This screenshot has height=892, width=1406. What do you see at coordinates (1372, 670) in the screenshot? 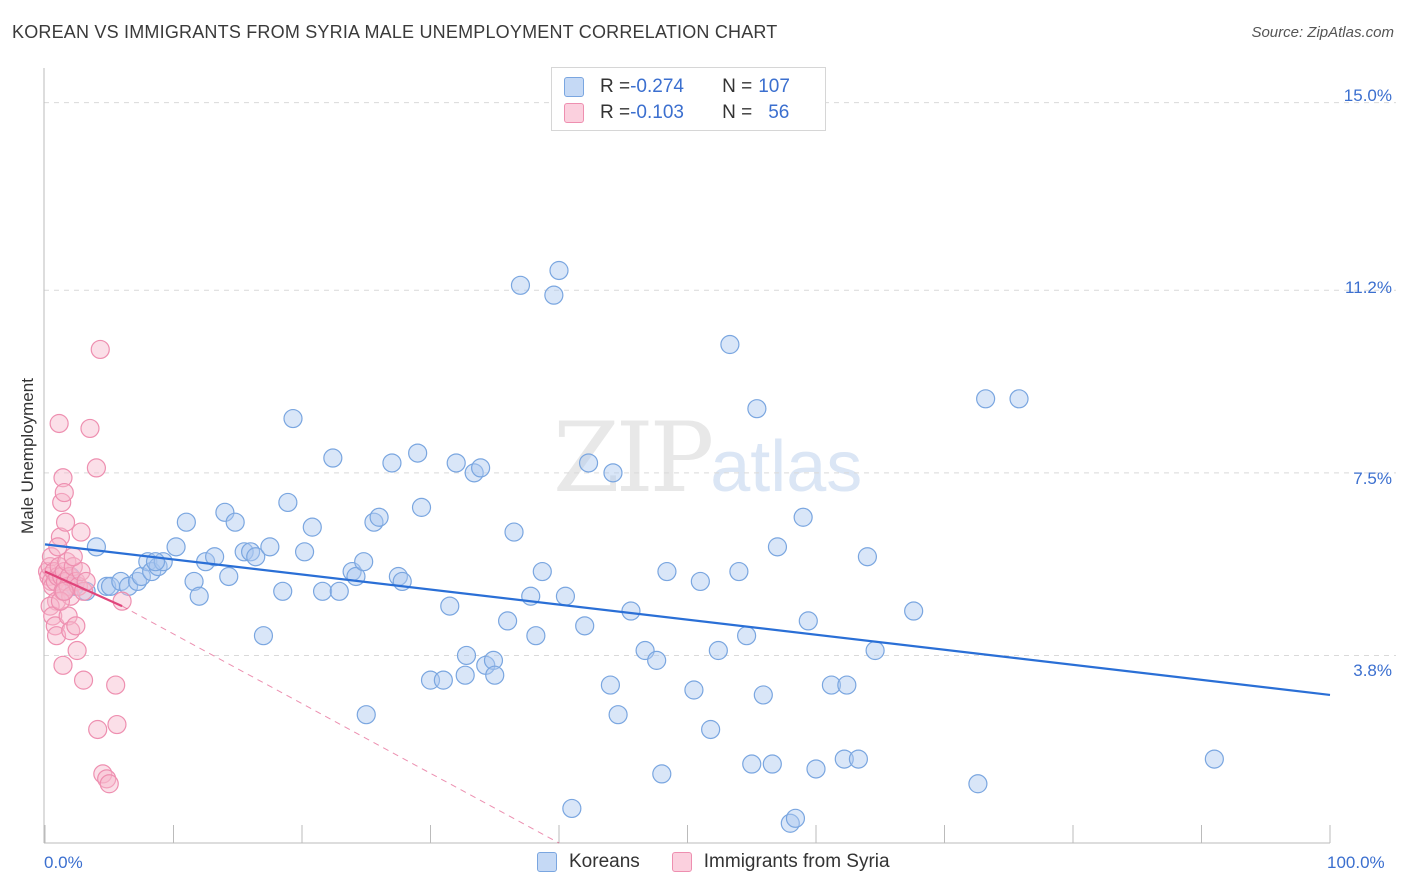
I see `y-tick-label: 3.8%` at bounding box center [1372, 670].